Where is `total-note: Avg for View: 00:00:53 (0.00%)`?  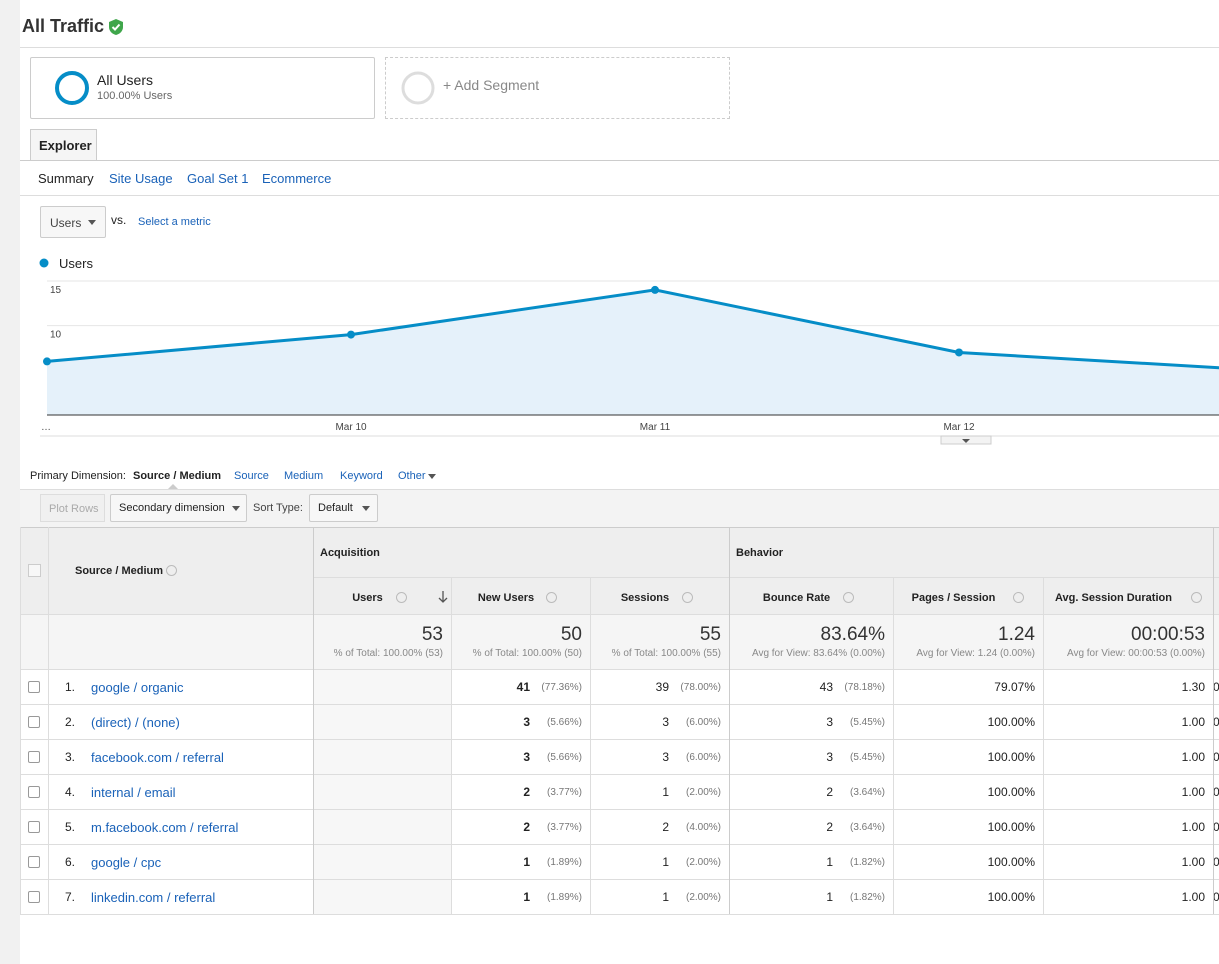
total-note: Avg for View: 00:00:53 (0.00%) is located at coordinates (1135, 653).